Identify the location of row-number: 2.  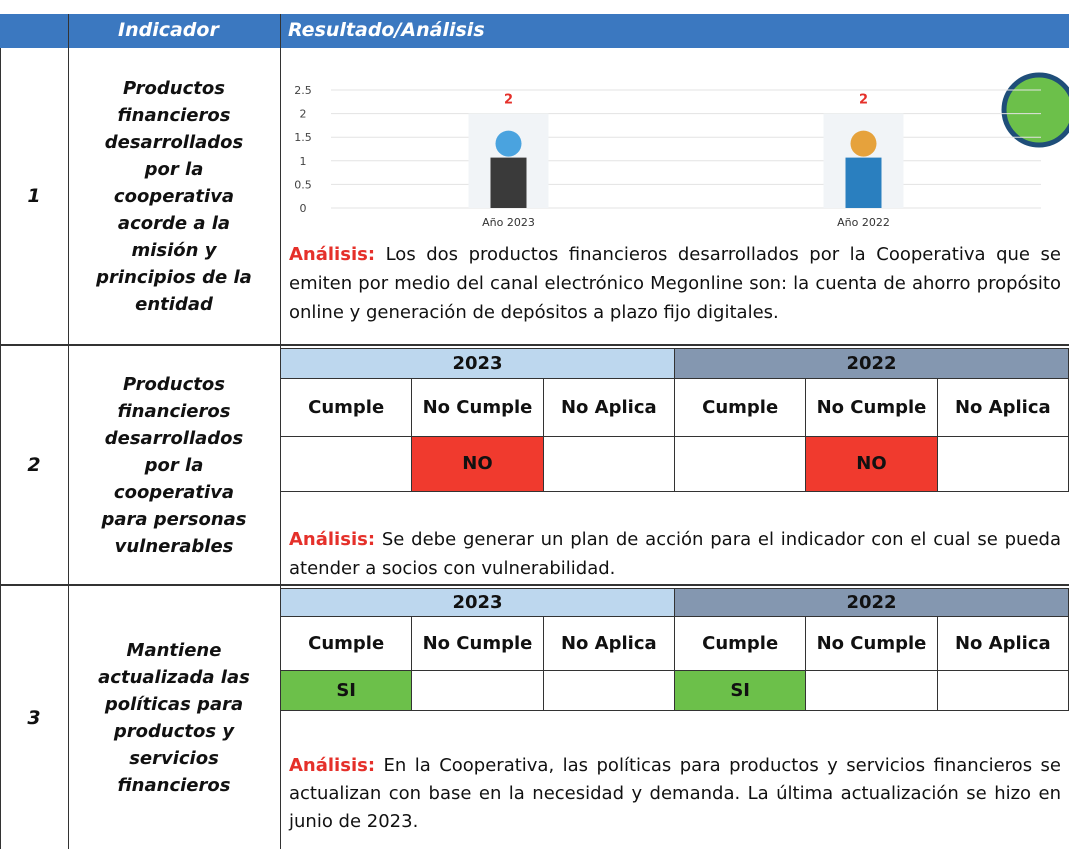
(34, 465).